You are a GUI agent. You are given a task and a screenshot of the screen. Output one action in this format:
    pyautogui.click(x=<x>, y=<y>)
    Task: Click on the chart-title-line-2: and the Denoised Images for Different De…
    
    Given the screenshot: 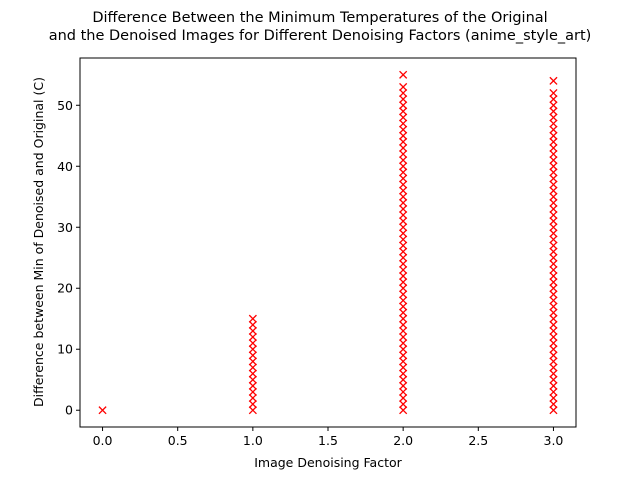 What is the action you would take?
    pyautogui.click(x=320, y=36)
    